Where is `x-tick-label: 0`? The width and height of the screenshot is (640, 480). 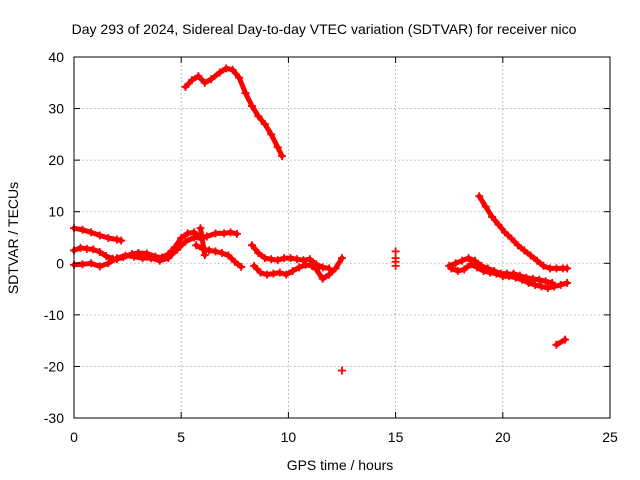
x-tick-label: 0 is located at coordinates (74, 437).